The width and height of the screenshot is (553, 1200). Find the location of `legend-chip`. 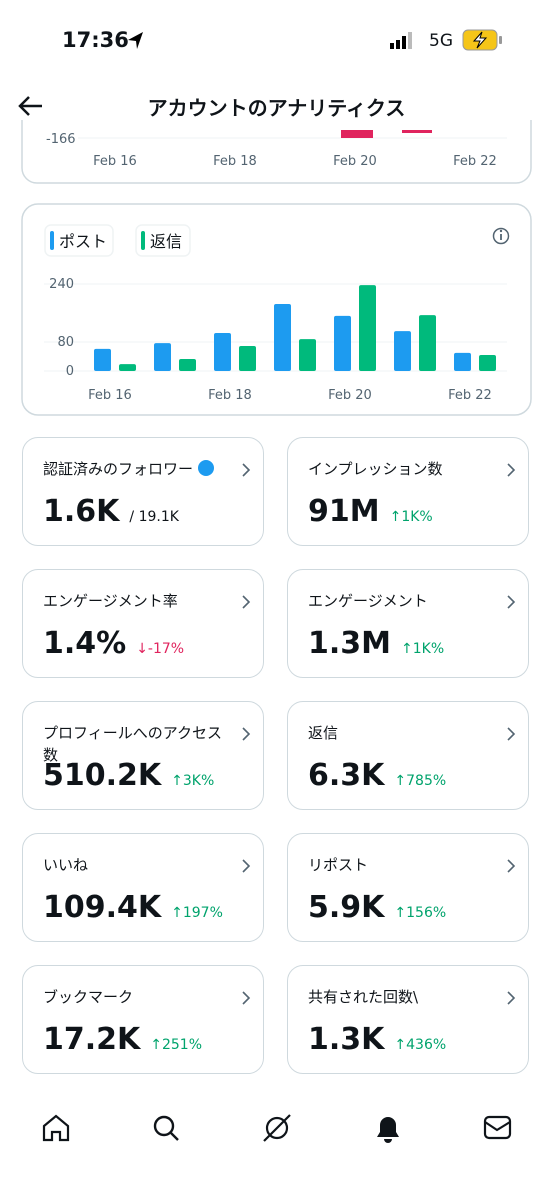

legend-chip is located at coordinates (79, 240).